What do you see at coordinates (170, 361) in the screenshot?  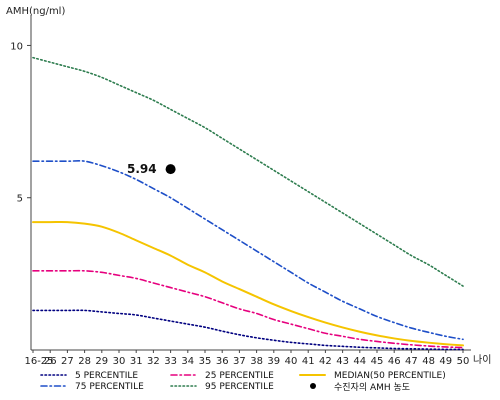 I see `x-tick-label: 33` at bounding box center [170, 361].